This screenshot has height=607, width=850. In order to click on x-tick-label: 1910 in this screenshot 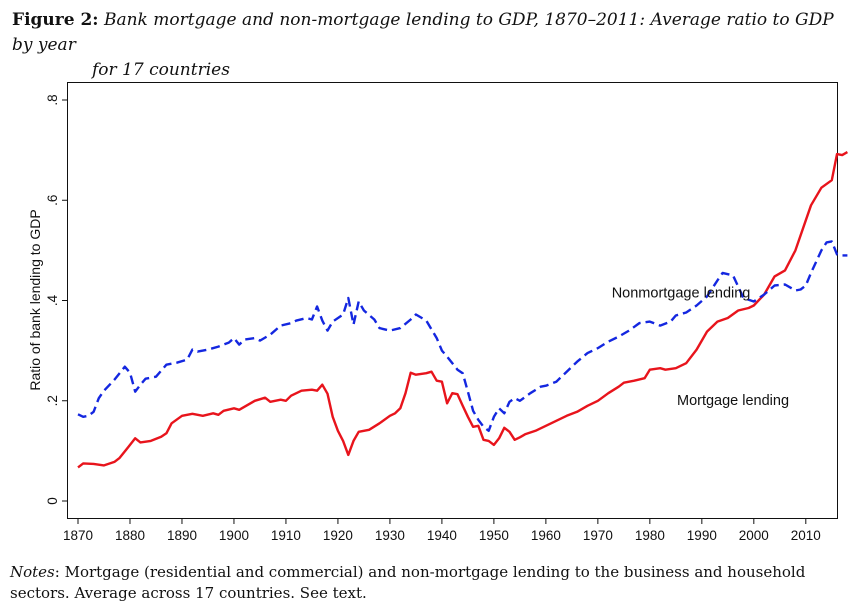, I will do `click(286, 535)`.